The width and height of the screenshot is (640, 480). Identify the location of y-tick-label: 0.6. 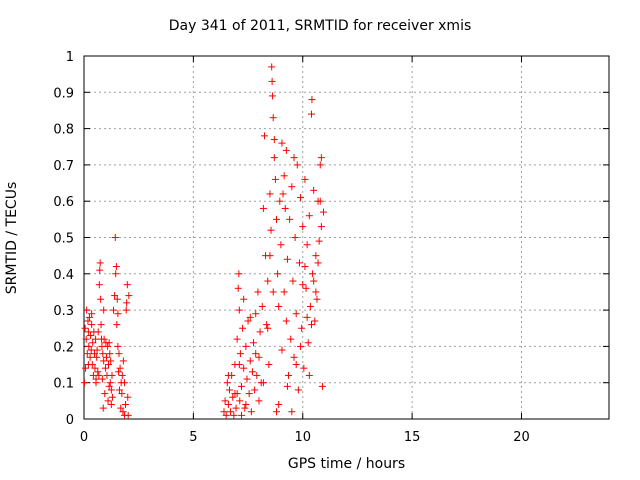
(63, 202).